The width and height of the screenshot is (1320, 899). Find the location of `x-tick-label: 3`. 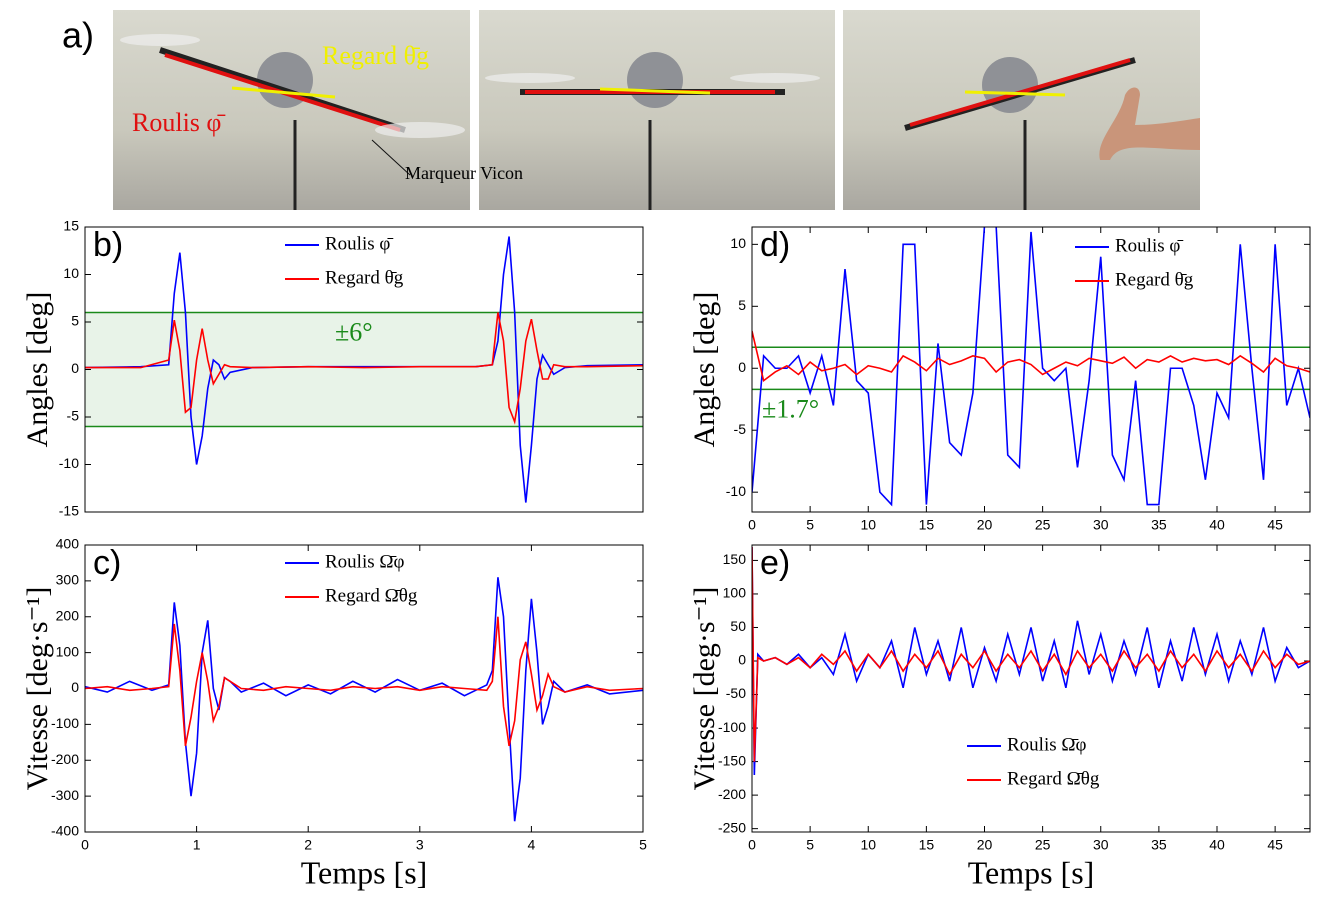

x-tick-label: 3 is located at coordinates (420, 845).